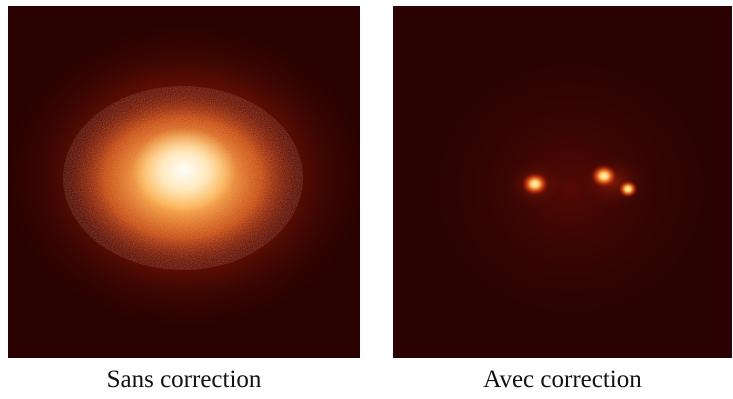  What do you see at coordinates (604, 176) in the screenshot?
I see `star-right` at bounding box center [604, 176].